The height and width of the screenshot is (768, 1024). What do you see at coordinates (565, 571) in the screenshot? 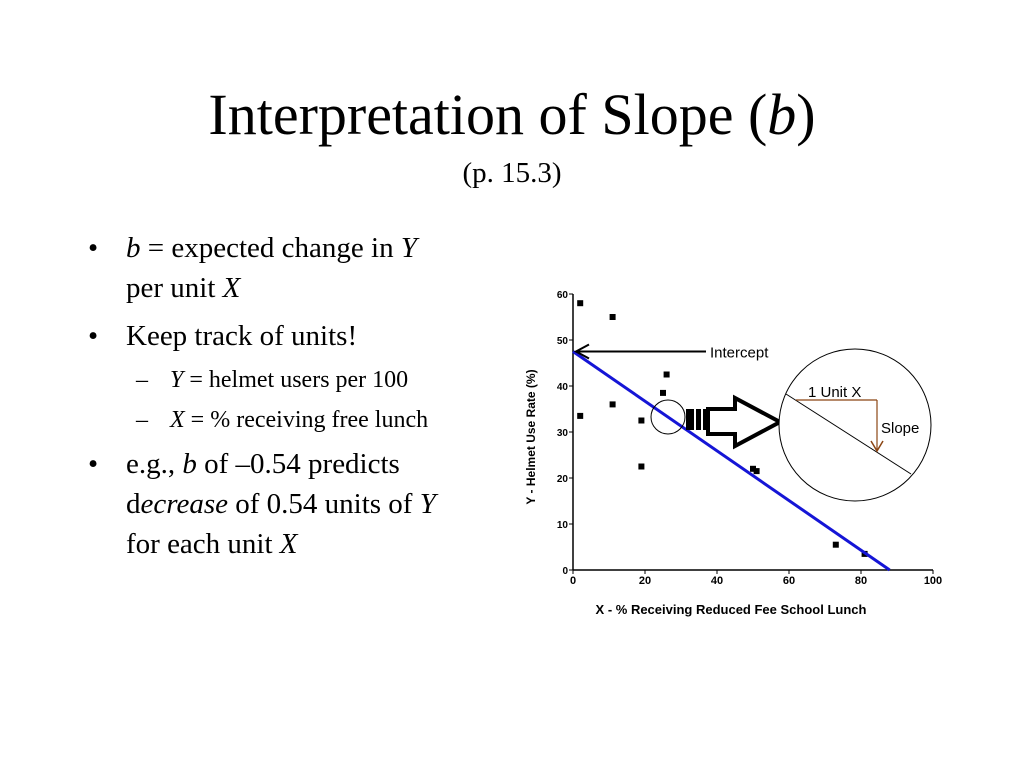
I see `y-tick-label: 0` at bounding box center [565, 571].